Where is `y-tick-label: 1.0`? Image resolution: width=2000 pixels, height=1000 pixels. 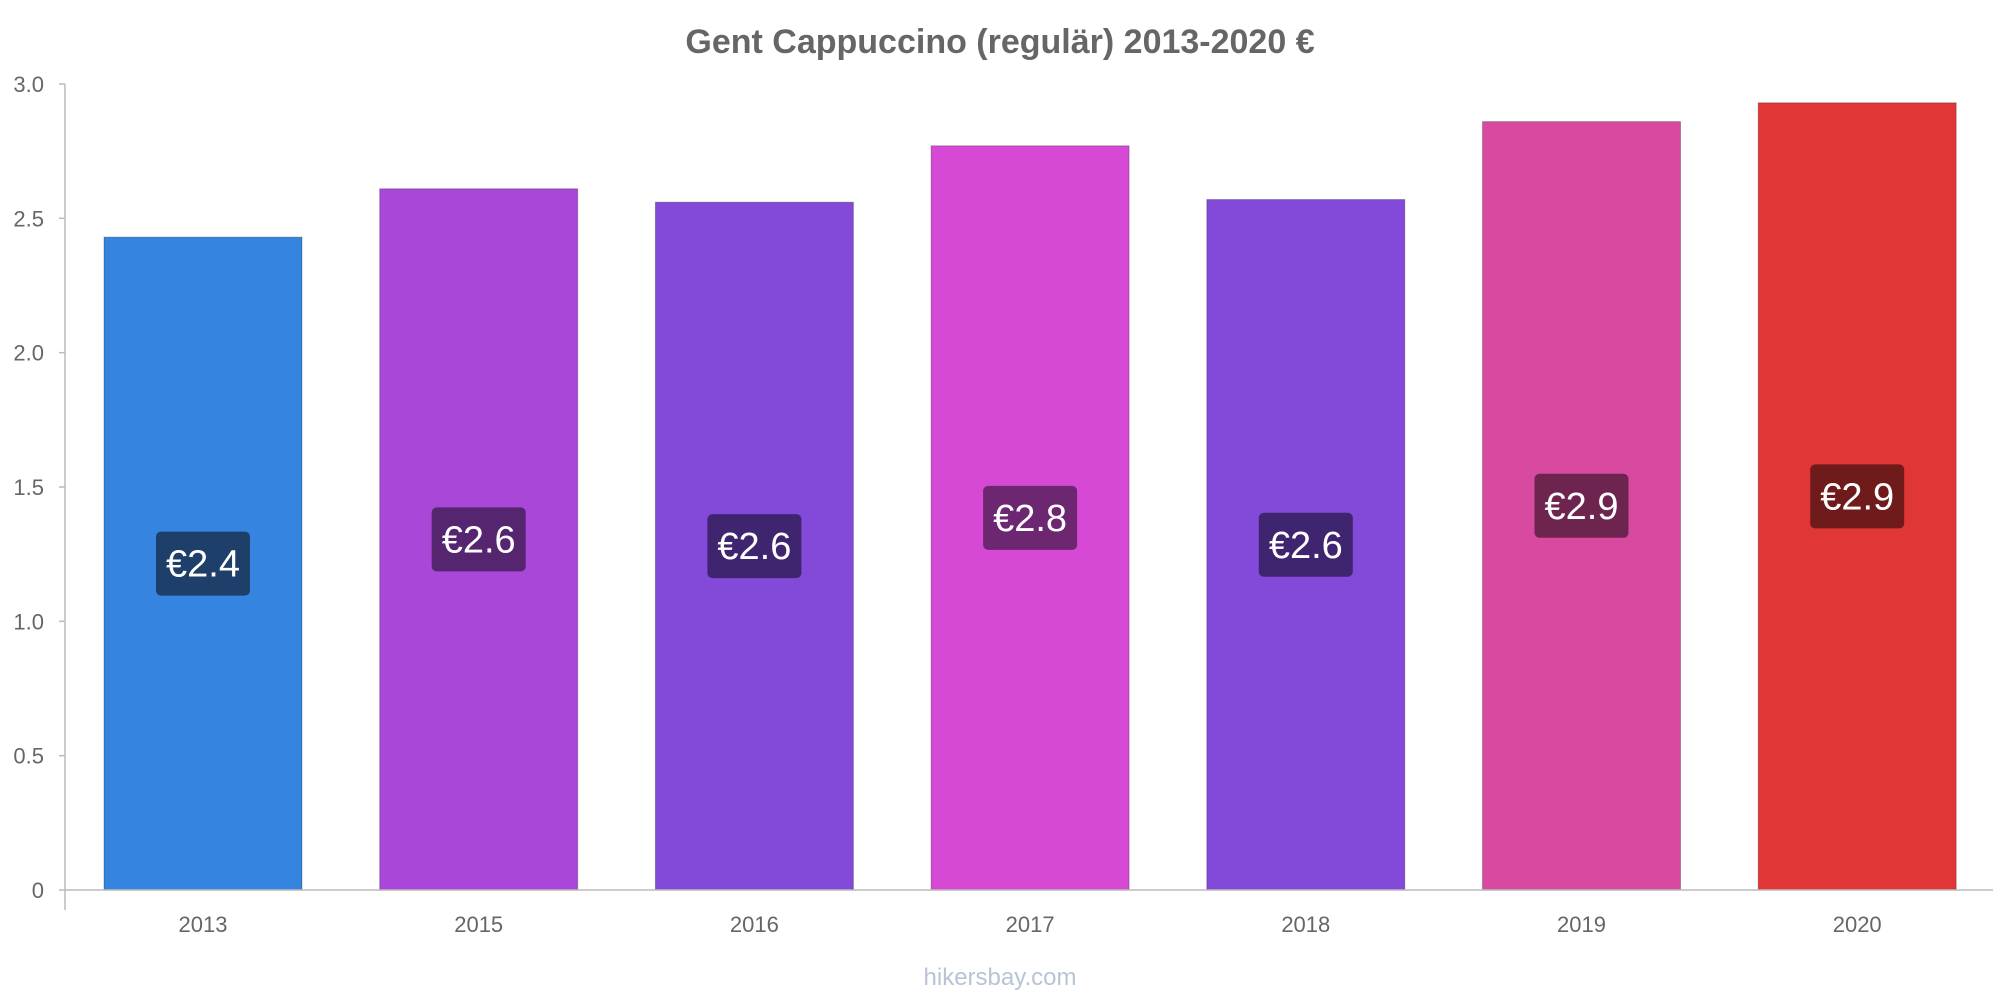 y-tick-label: 1.0 is located at coordinates (28, 621).